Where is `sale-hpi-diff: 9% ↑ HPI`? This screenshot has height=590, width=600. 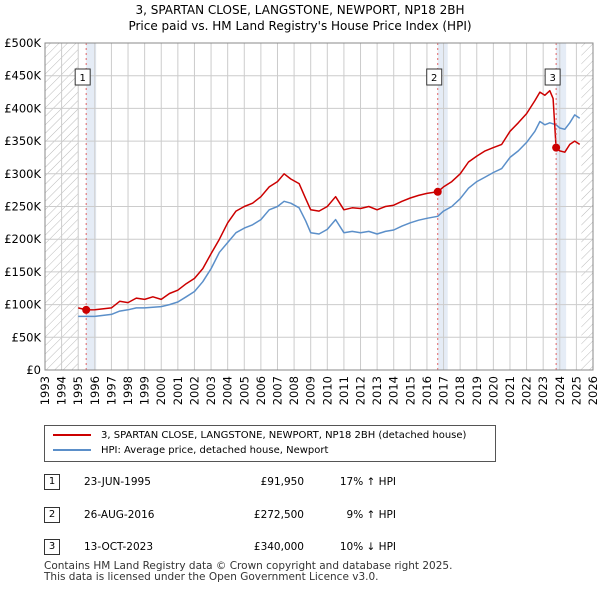
sale-hpi-diff: 9% ↑ HPI is located at coordinates (371, 515).